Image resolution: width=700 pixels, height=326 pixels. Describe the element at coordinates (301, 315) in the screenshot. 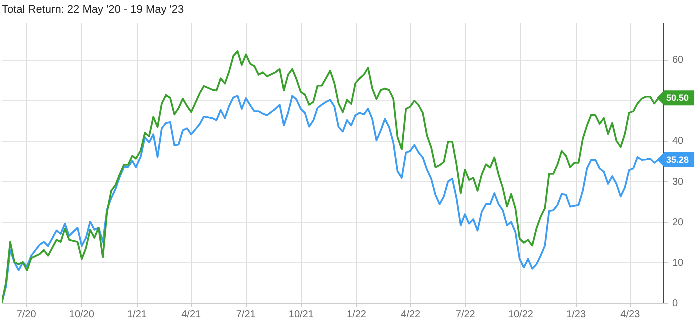

I see `x-tick-label: 10/21` at that location.